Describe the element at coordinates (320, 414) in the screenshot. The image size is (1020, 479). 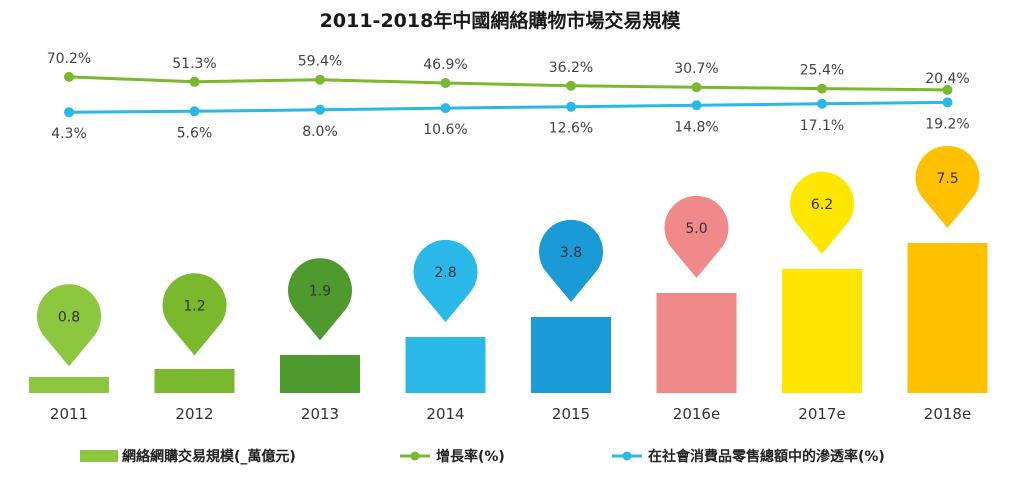
I see `x-tick-label: 2013` at that location.